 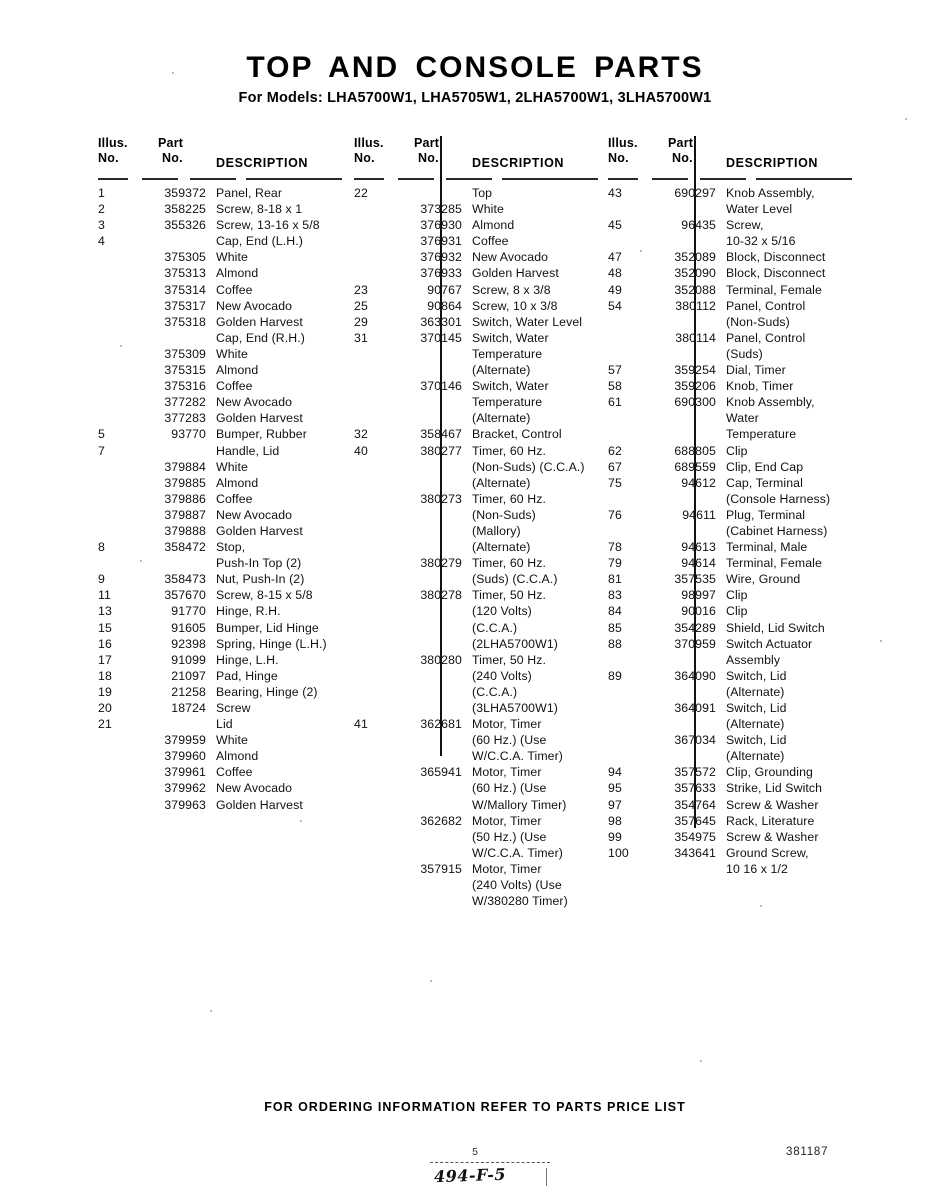 What do you see at coordinates (731, 547) in the screenshot?
I see `table-row: 78 94613 Terminal, Male` at bounding box center [731, 547].